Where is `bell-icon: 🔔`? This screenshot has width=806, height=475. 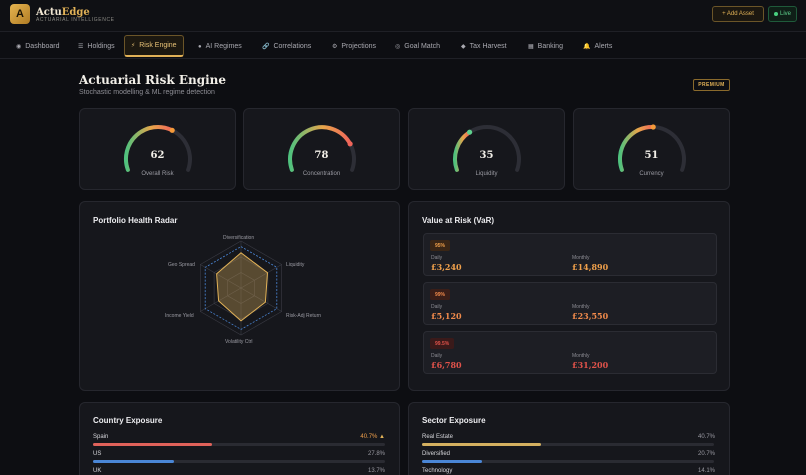
bell-icon: 🔔 is located at coordinates (587, 47).